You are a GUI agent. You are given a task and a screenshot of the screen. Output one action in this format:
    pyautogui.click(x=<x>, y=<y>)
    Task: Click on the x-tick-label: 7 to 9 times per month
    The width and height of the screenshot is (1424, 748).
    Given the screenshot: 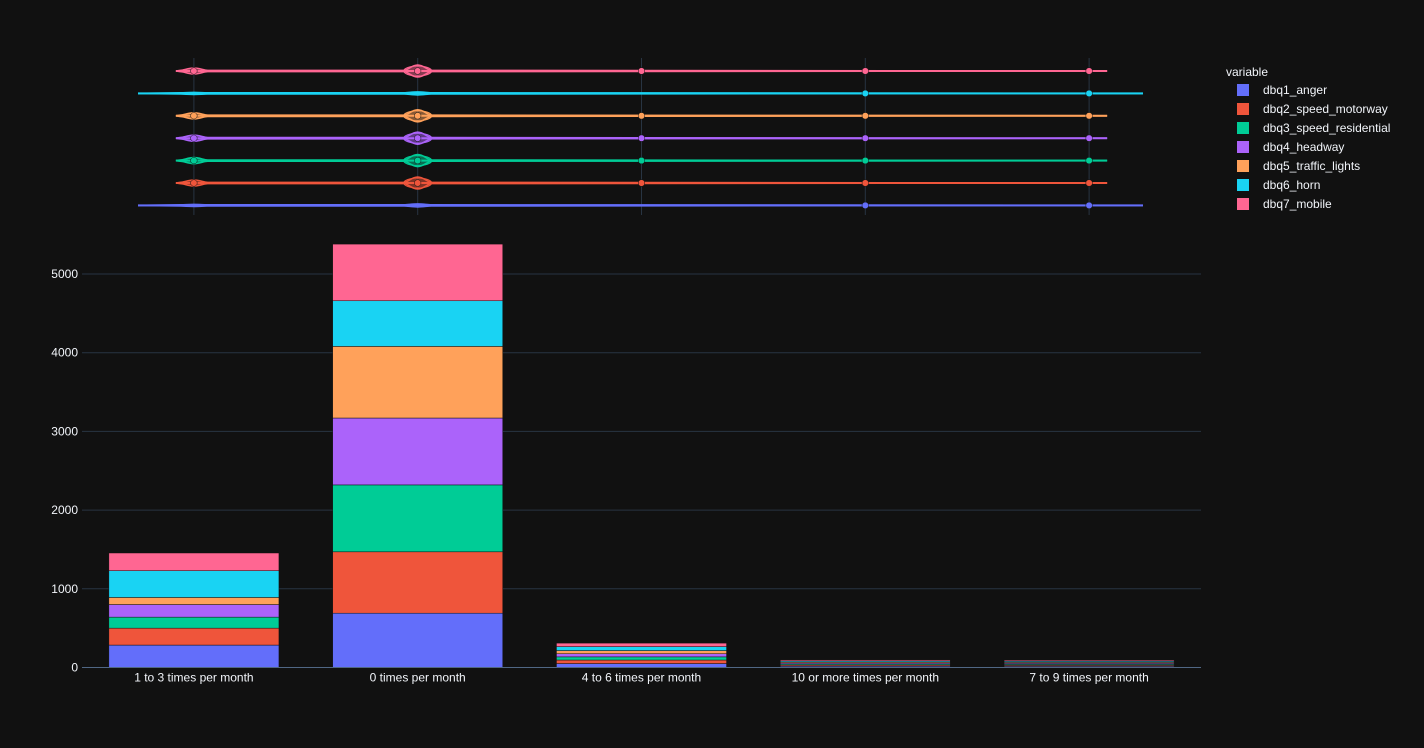 What is the action you would take?
    pyautogui.click(x=1088, y=678)
    